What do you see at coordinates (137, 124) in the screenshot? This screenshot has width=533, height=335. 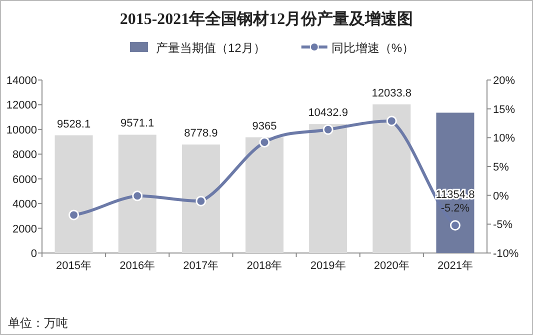 I see `data-label: 9571.1` at bounding box center [137, 124].